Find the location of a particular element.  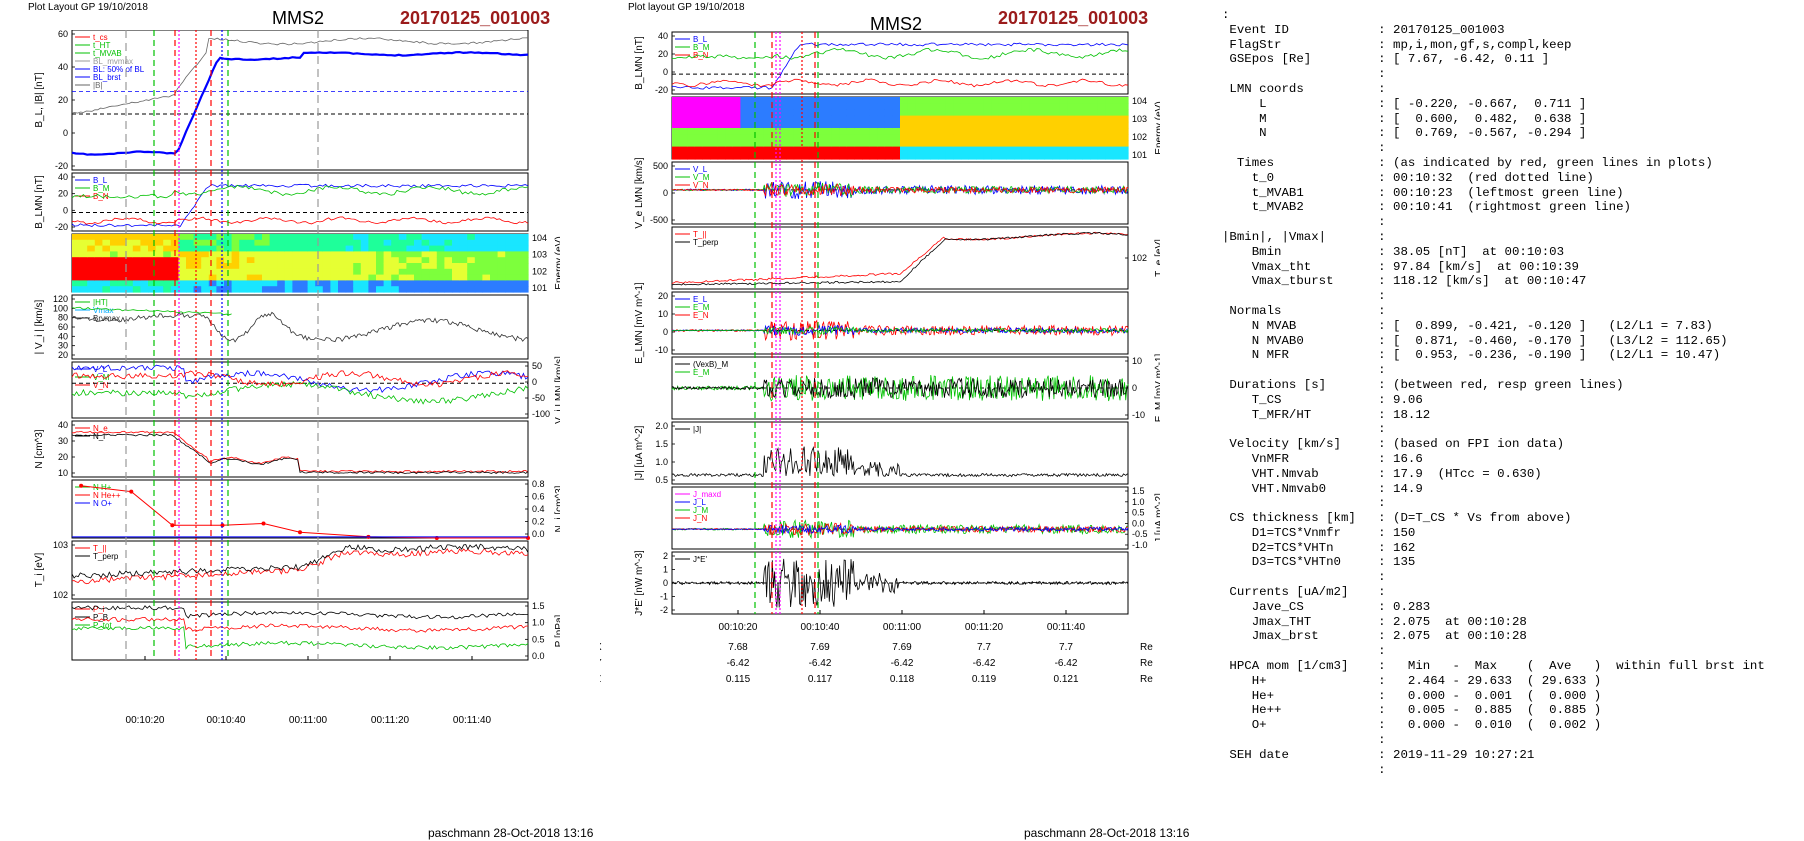

y-tick-label: 1.0 is located at coordinates (1138, 502).